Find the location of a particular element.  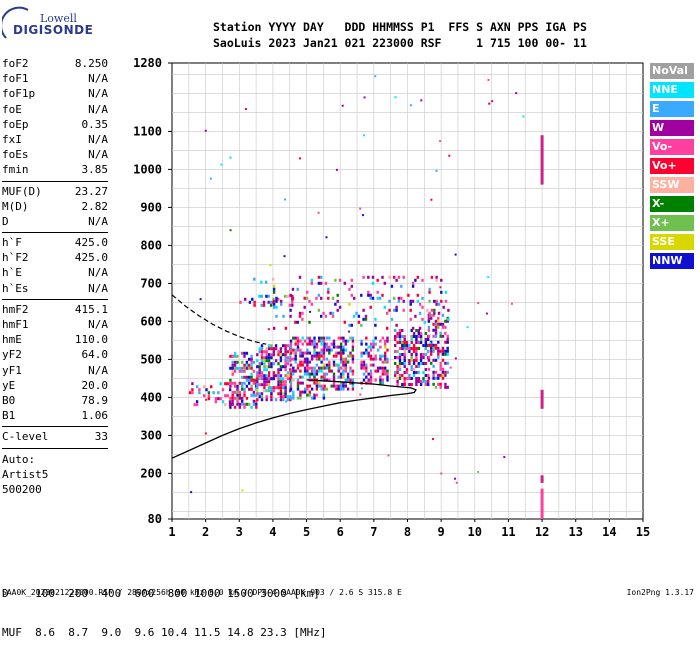

legend-entry: NNW is located at coordinates (672, 261).